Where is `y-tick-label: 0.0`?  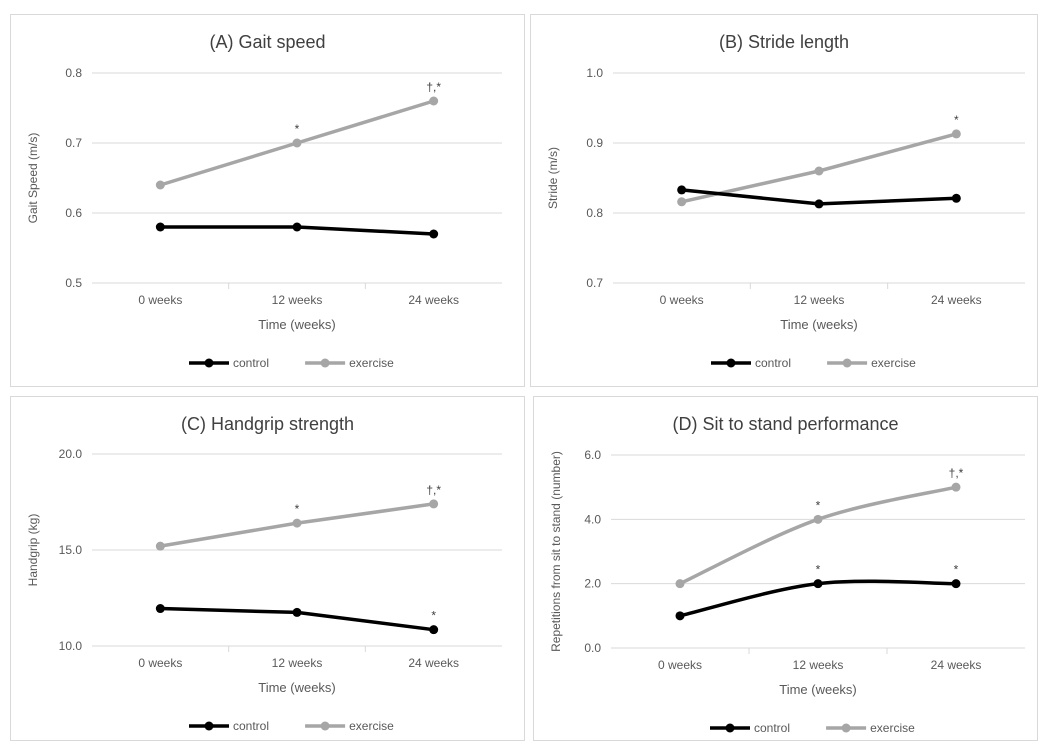
y-tick-label: 0.0 is located at coordinates (592, 648).